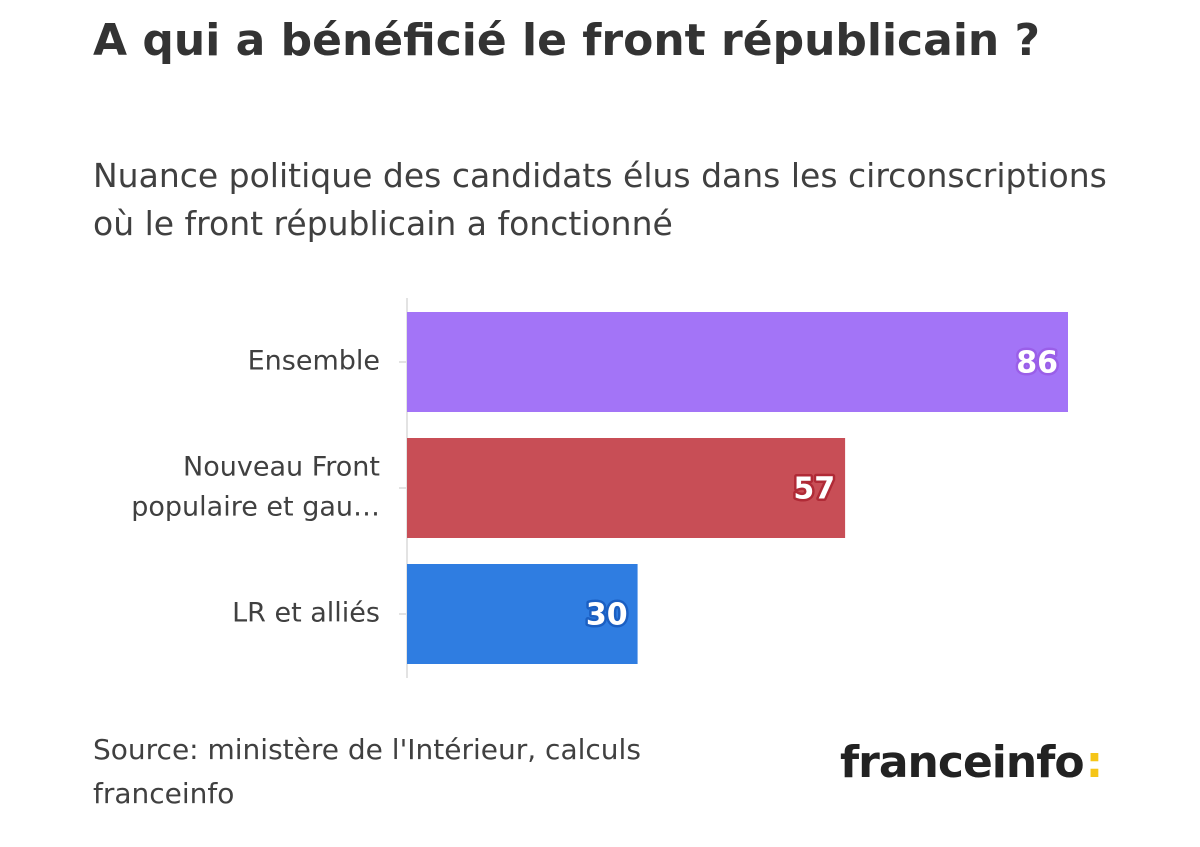 The image size is (1200, 847). I want to click on category-label: Ensemble, so click(314, 361).